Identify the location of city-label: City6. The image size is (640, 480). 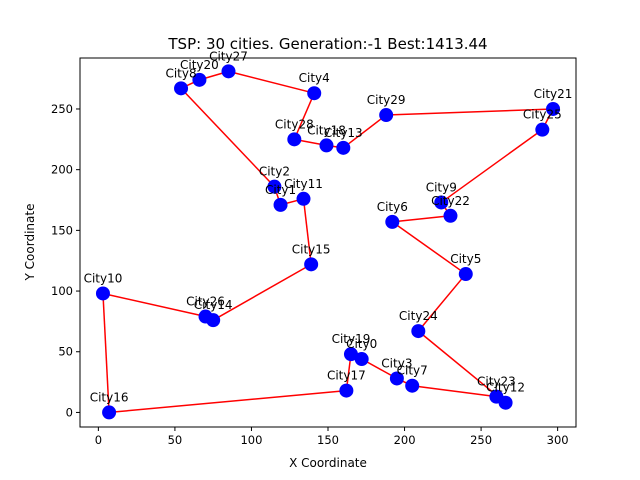
(392, 207).